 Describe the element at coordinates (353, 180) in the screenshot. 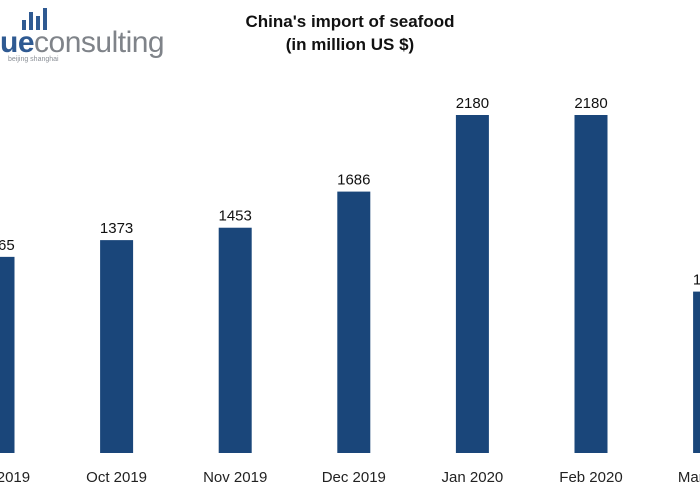

I see `data-label: 1686` at that location.